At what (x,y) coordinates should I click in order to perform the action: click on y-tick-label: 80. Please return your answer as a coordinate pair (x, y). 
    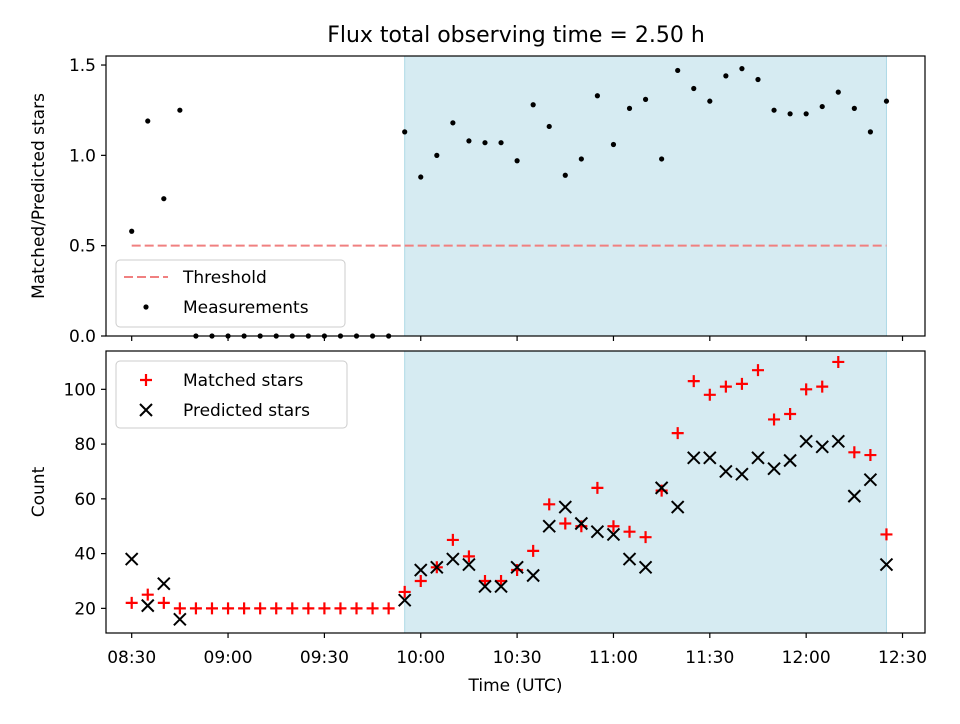
    Looking at the image, I should click on (85, 445).